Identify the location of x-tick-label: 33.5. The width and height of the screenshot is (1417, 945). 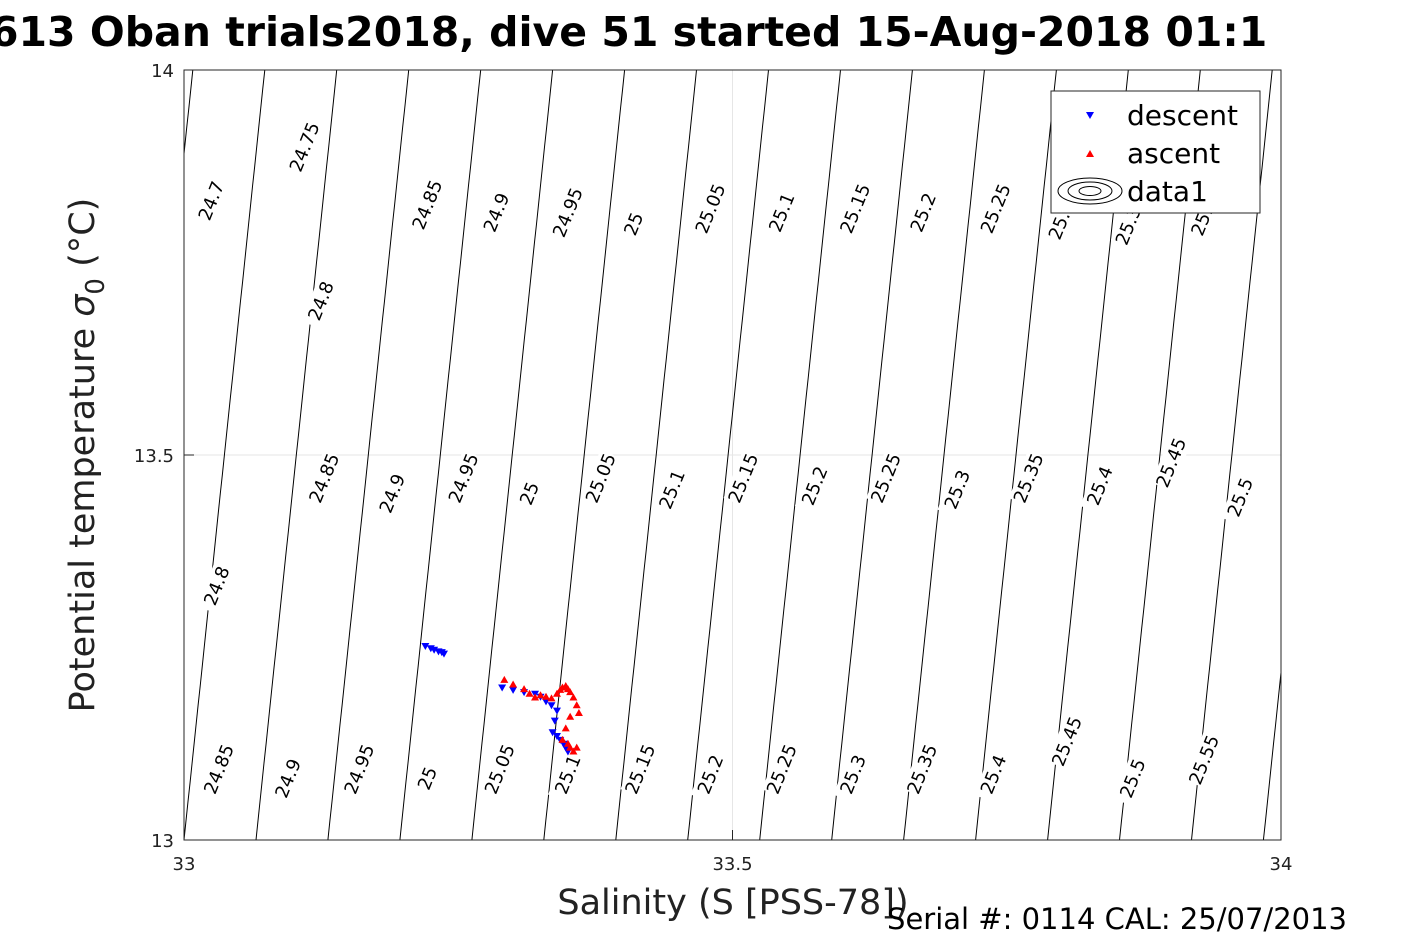
(732, 864).